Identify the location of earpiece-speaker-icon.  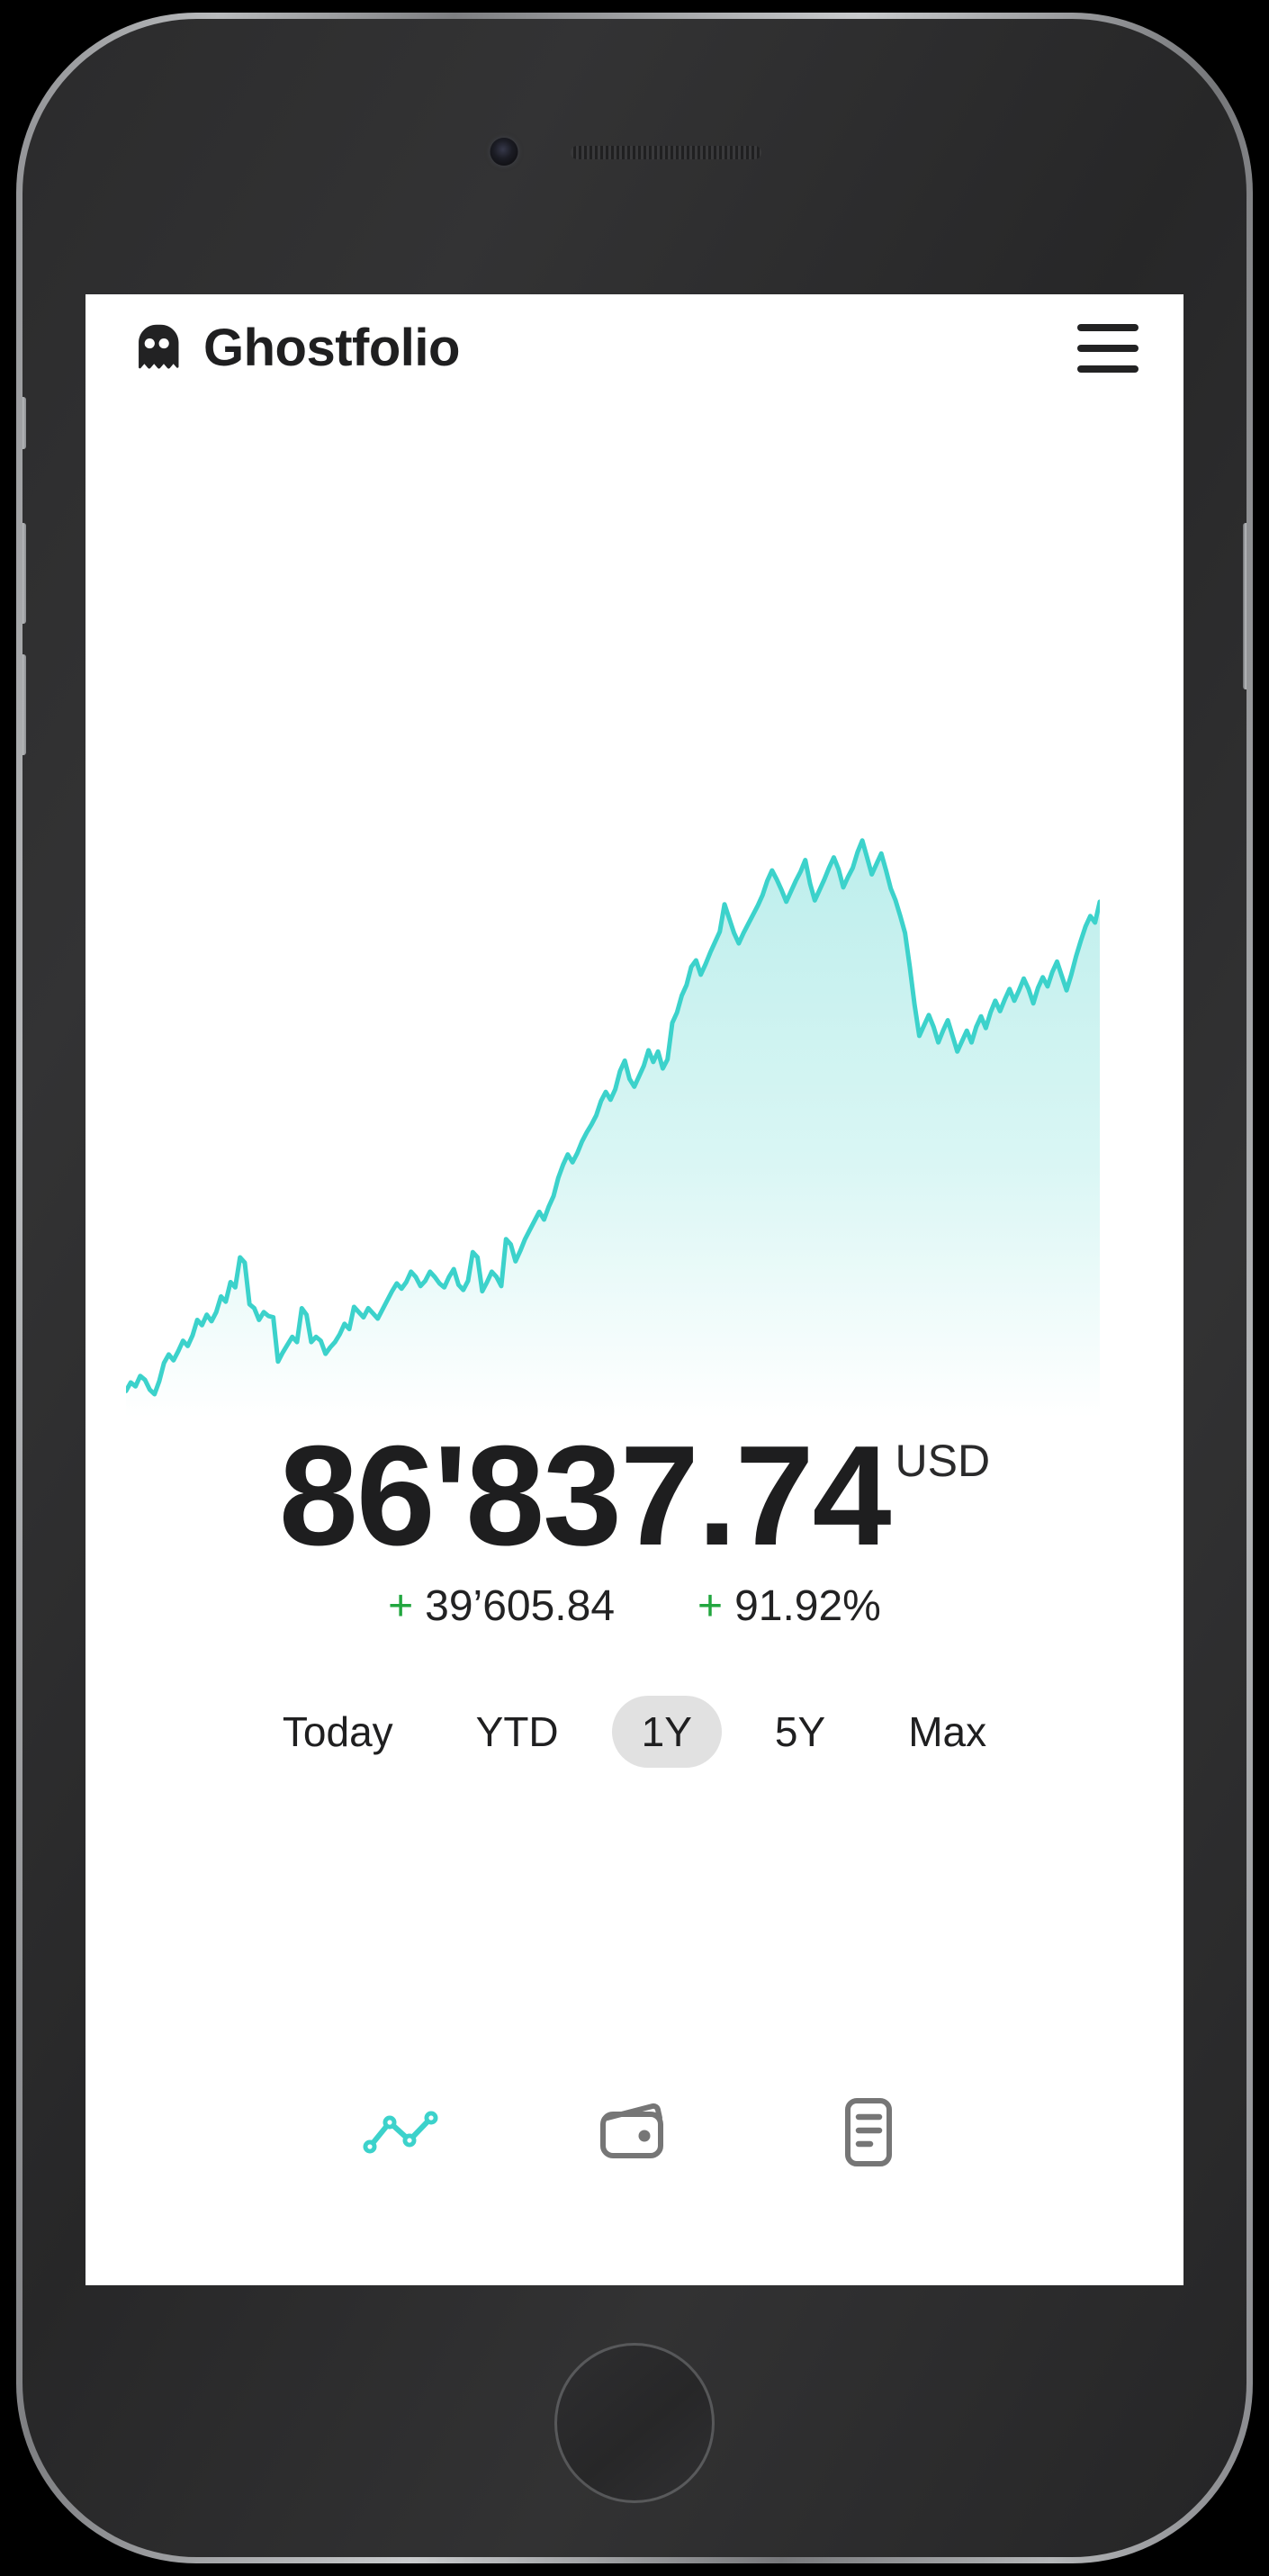
(666, 152).